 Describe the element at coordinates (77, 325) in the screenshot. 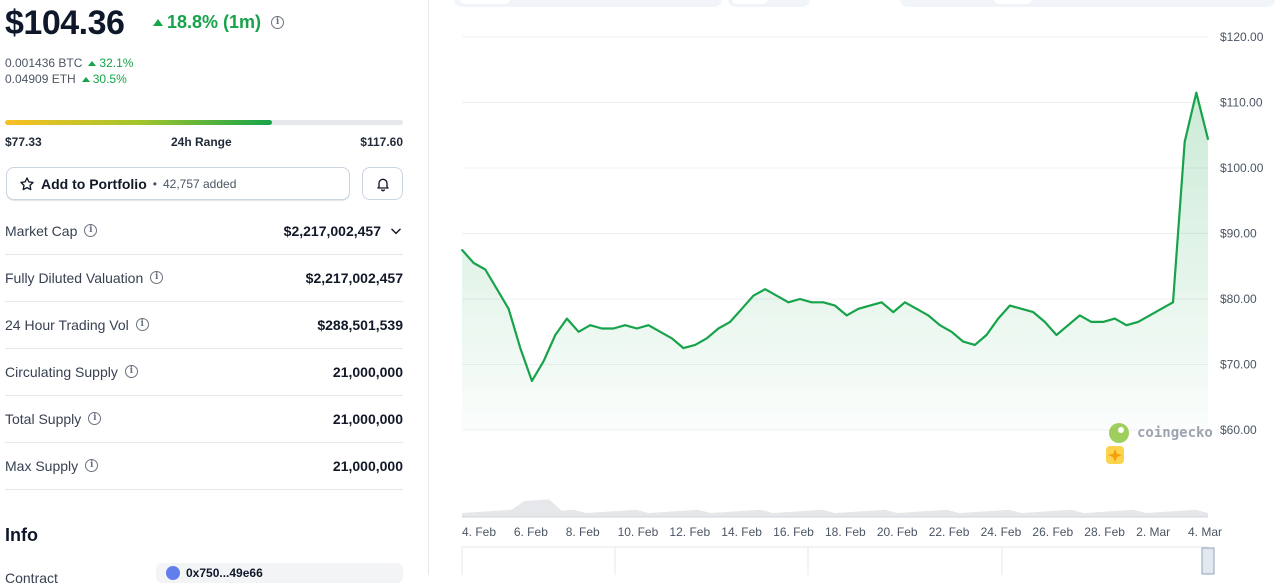

I see `stat-label: 24 Hour Trading Vol i` at that location.